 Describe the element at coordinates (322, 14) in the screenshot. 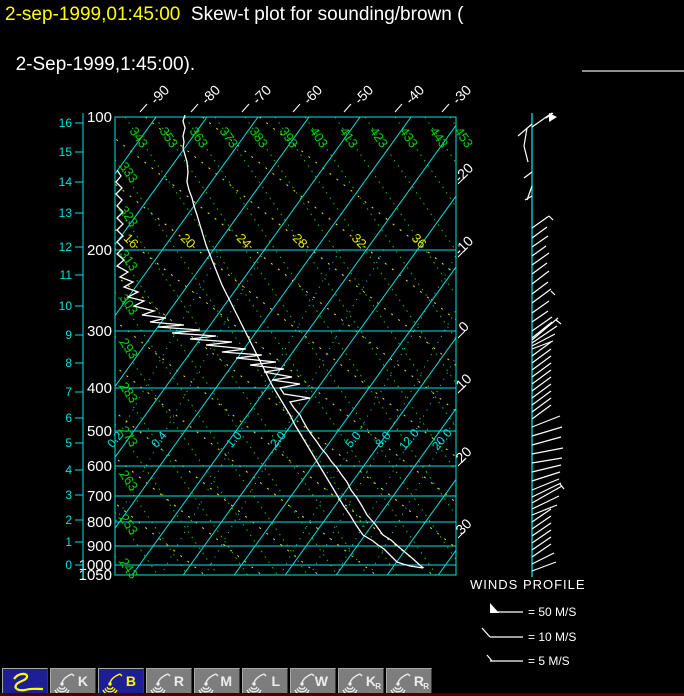

I see `title-text: Skew-t plot for sounding/brown (` at that location.